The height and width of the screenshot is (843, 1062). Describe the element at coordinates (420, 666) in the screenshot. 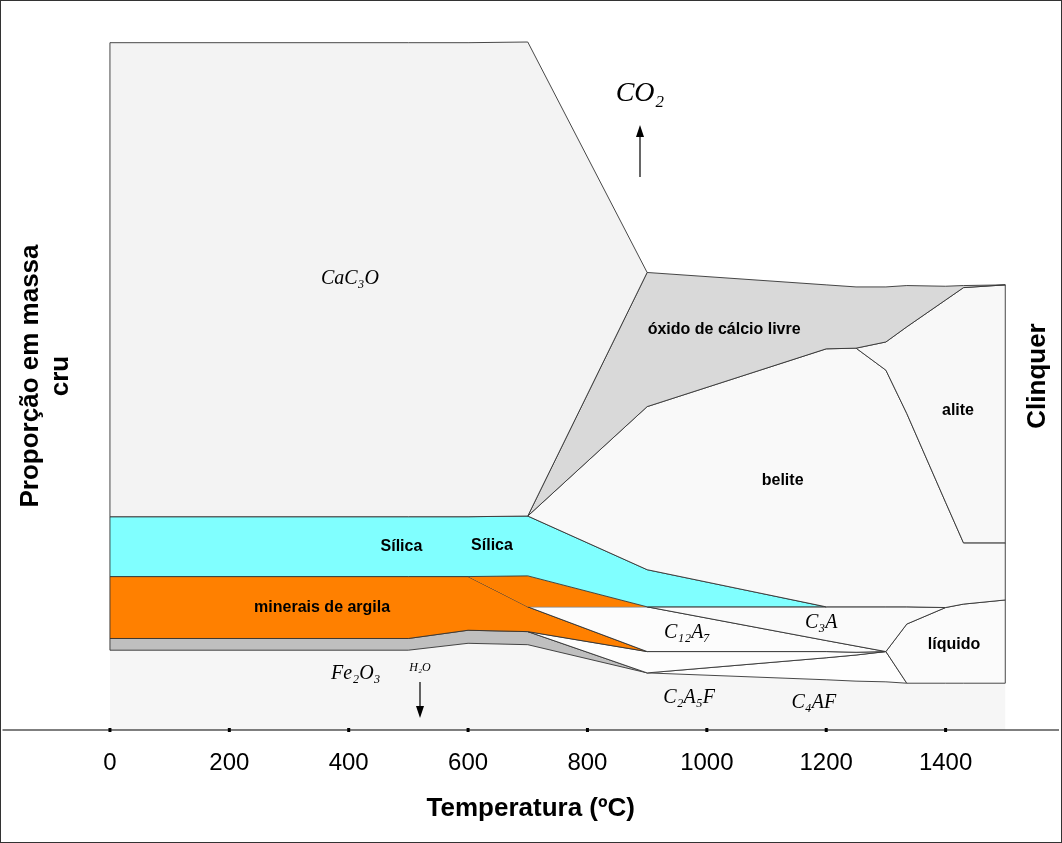

I see `annotation: H₂O` at that location.